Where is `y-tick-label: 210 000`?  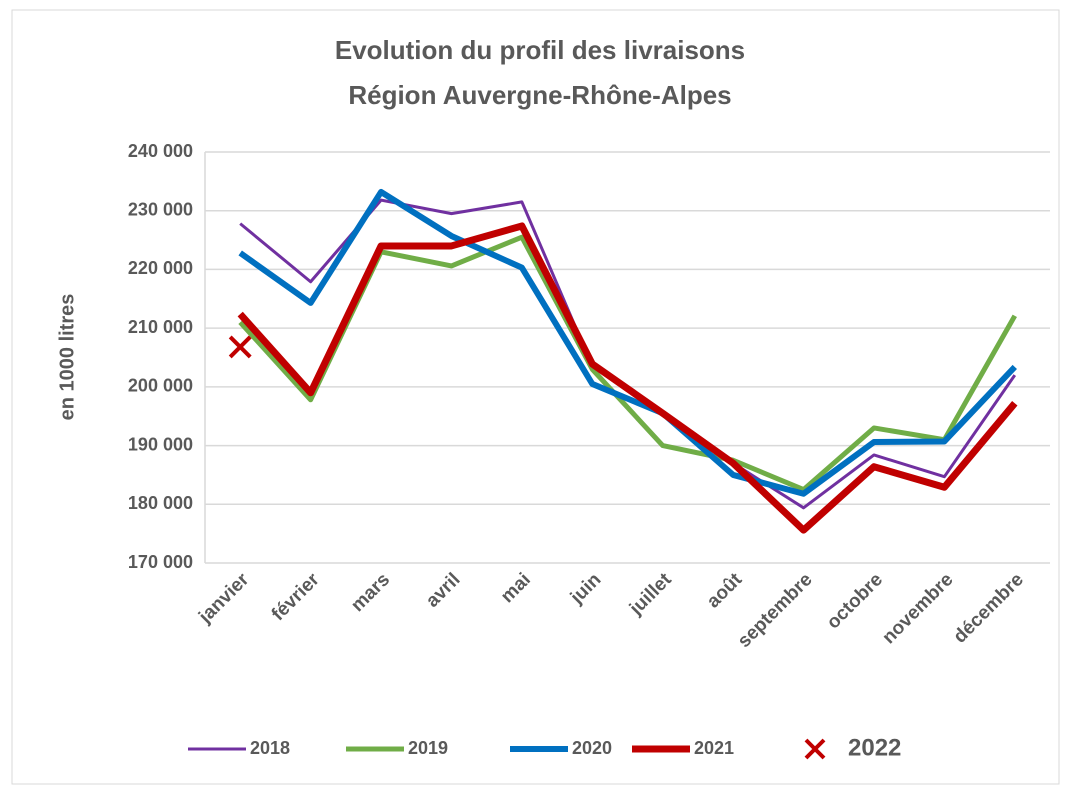 y-tick-label: 210 000 is located at coordinates (160, 327).